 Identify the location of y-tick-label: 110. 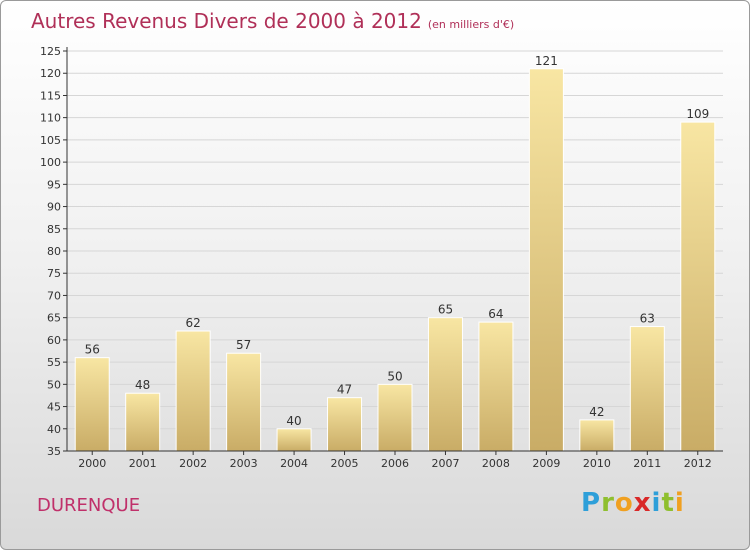
(50, 118).